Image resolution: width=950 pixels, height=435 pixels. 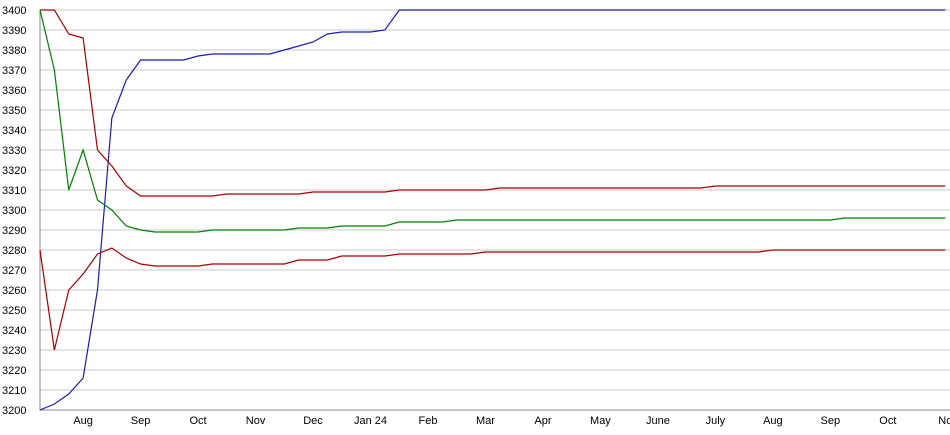 I want to click on y-tick-label: 3270, so click(x=14, y=271).